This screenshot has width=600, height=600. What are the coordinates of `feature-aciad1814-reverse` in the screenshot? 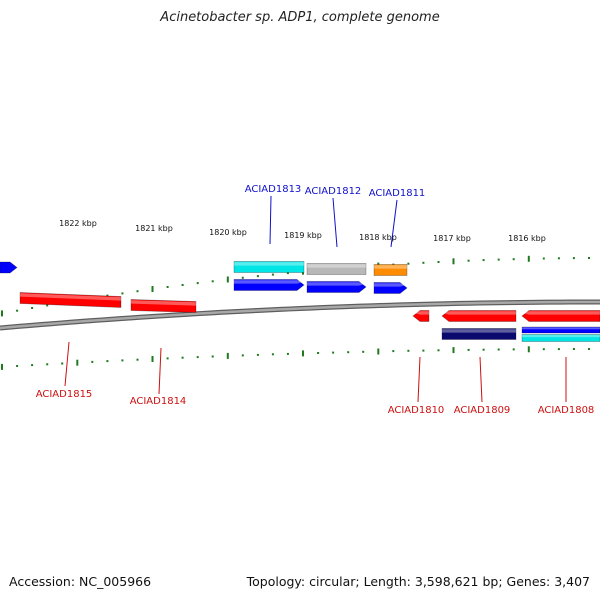 It's located at (163, 306).